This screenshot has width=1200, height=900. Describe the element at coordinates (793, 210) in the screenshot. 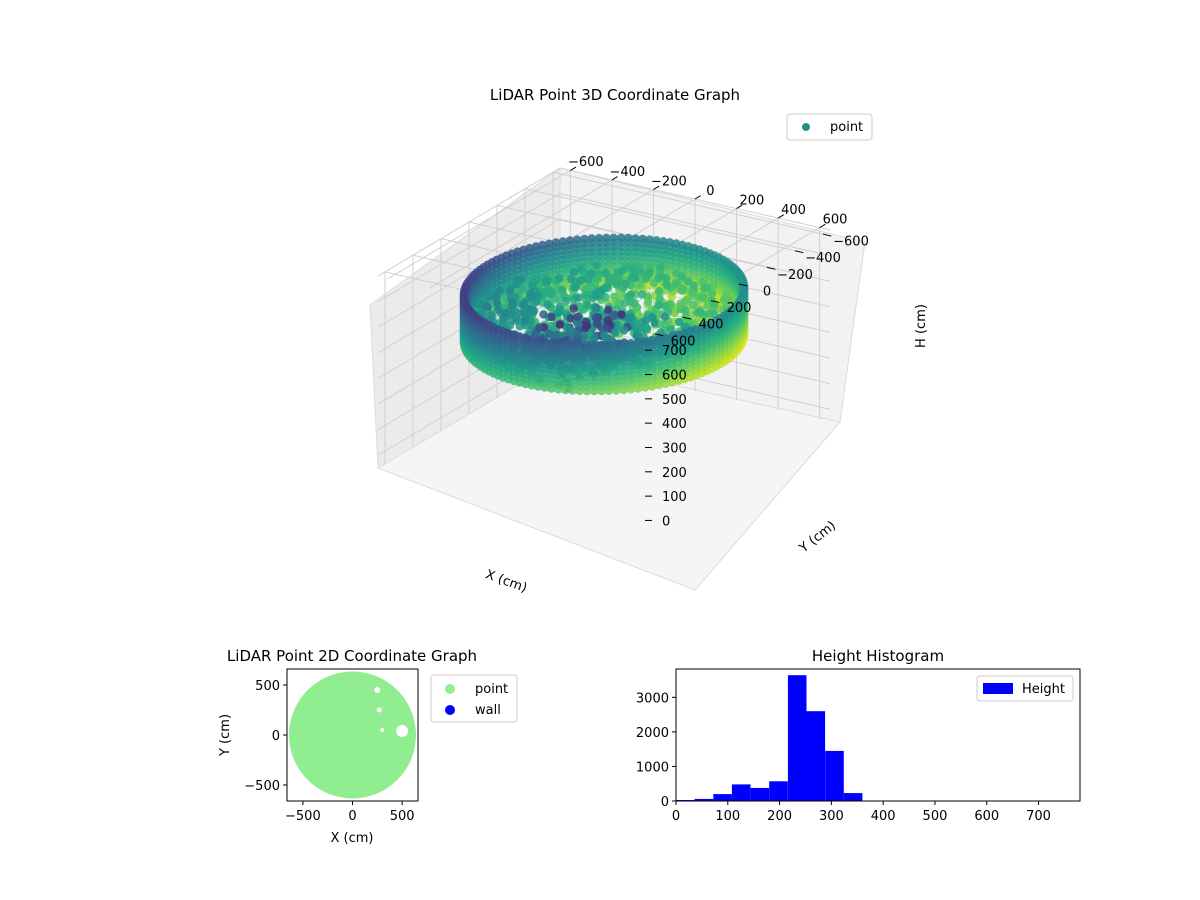

I see `x-tick-label-3d: 400` at that location.